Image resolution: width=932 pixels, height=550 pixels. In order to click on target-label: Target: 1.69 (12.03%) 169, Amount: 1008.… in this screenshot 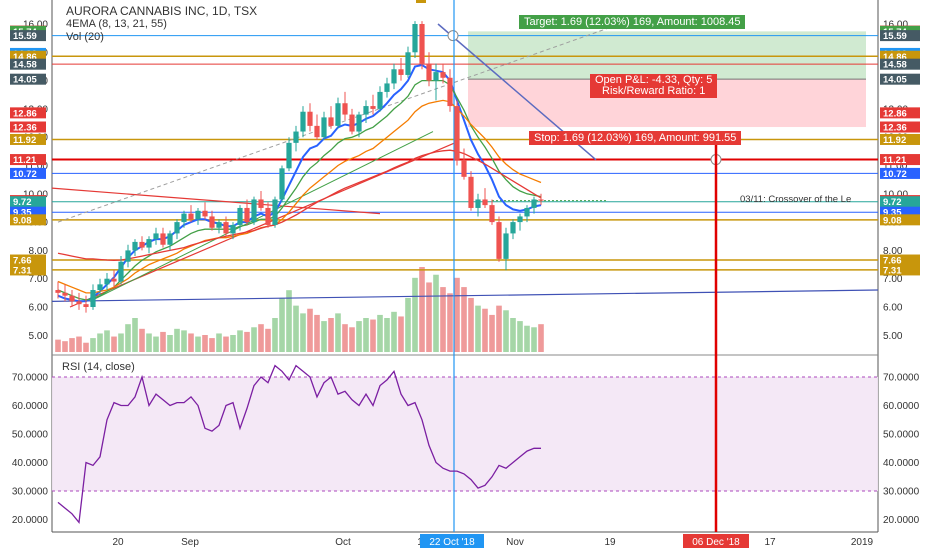, I will do `click(632, 22)`.